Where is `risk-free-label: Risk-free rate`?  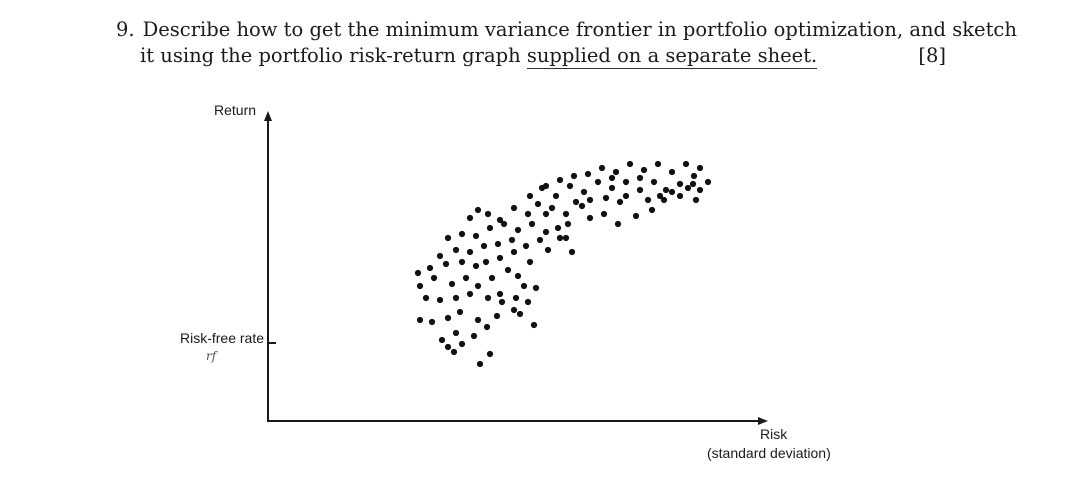 risk-free-label: Risk-free rate is located at coordinates (222, 338).